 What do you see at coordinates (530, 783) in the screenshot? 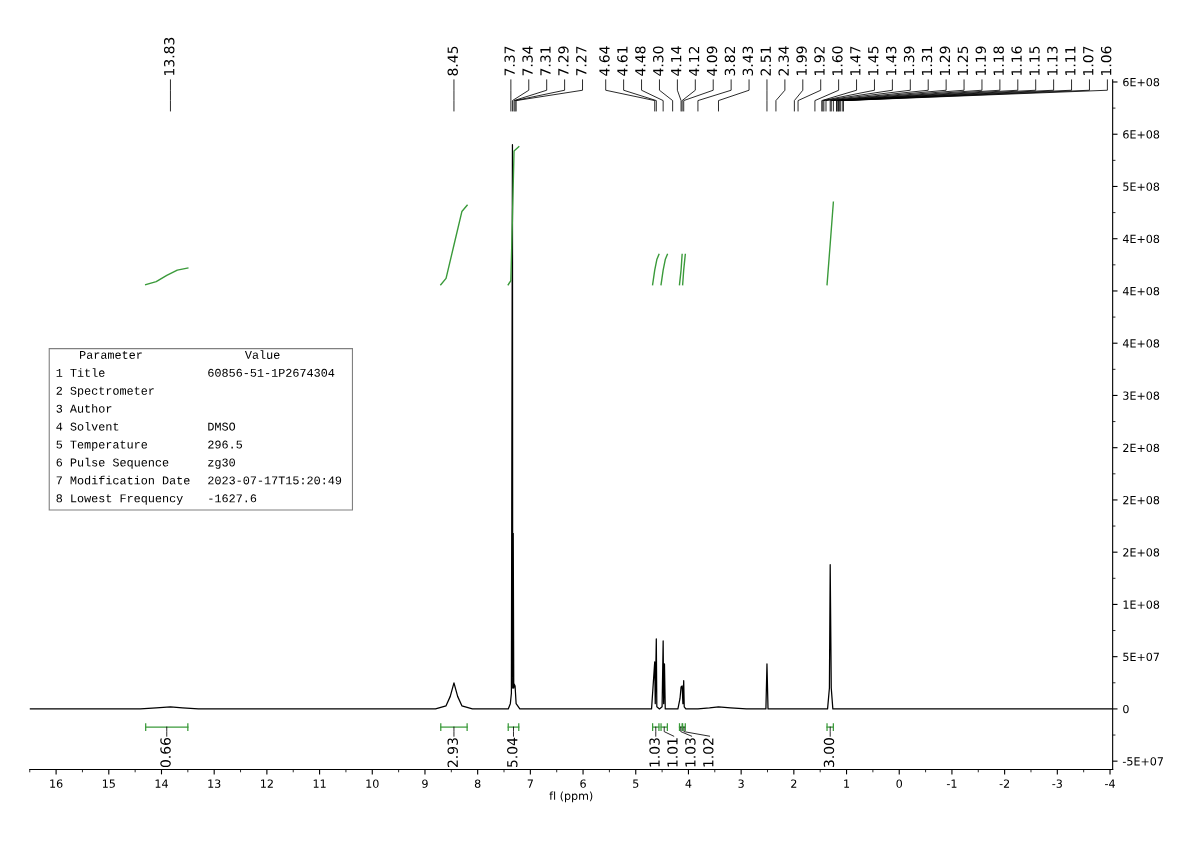
I see `x-tick-label: 7` at bounding box center [530, 783].